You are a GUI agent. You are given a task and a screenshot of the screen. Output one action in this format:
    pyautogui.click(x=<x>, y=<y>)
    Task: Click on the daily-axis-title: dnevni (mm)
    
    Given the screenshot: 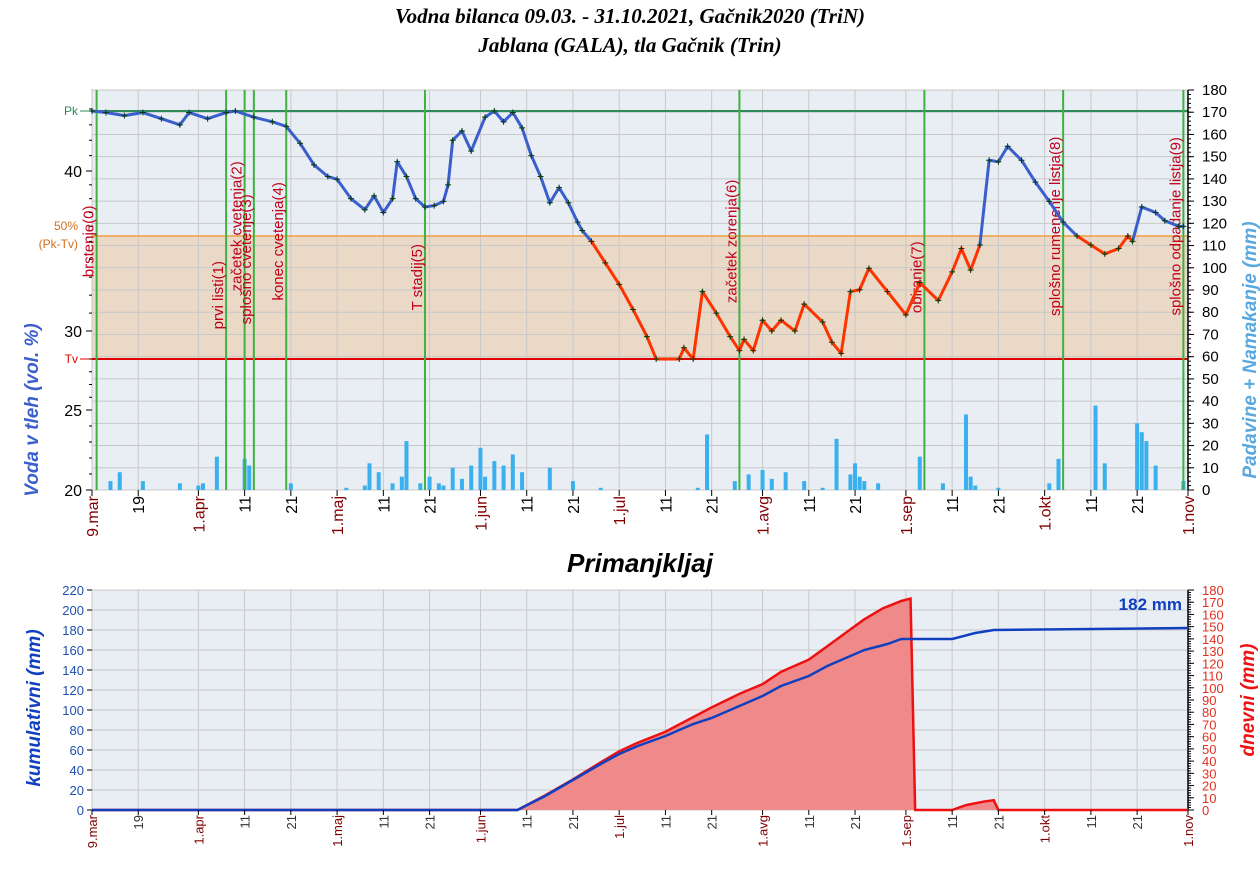 What is the action you would take?
    pyautogui.click(x=1248, y=700)
    